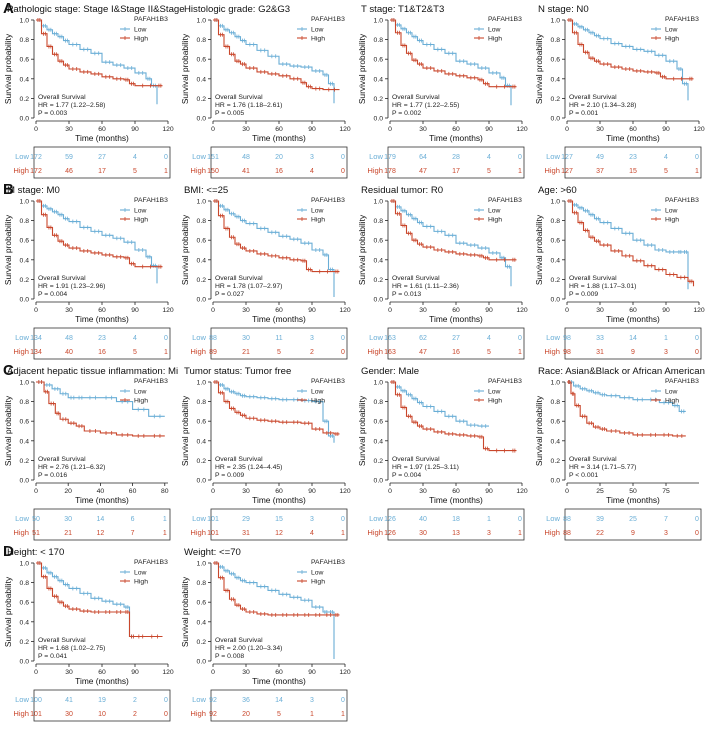  I want to click on risk-count-low: 36, so click(246, 700).